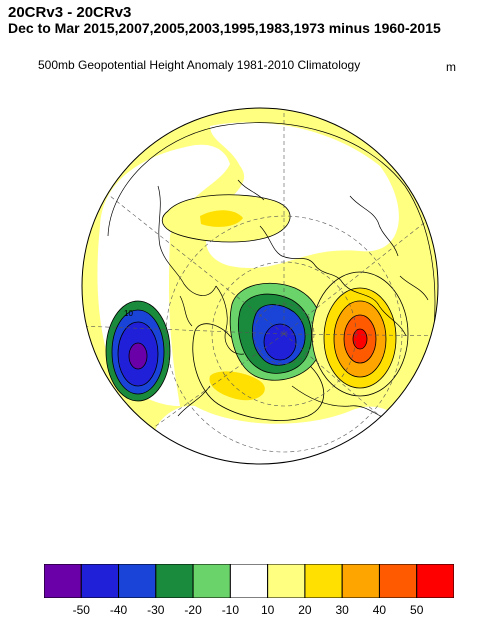  Describe the element at coordinates (379, 610) in the screenshot. I see `colorbar-tick-label: 40` at that location.